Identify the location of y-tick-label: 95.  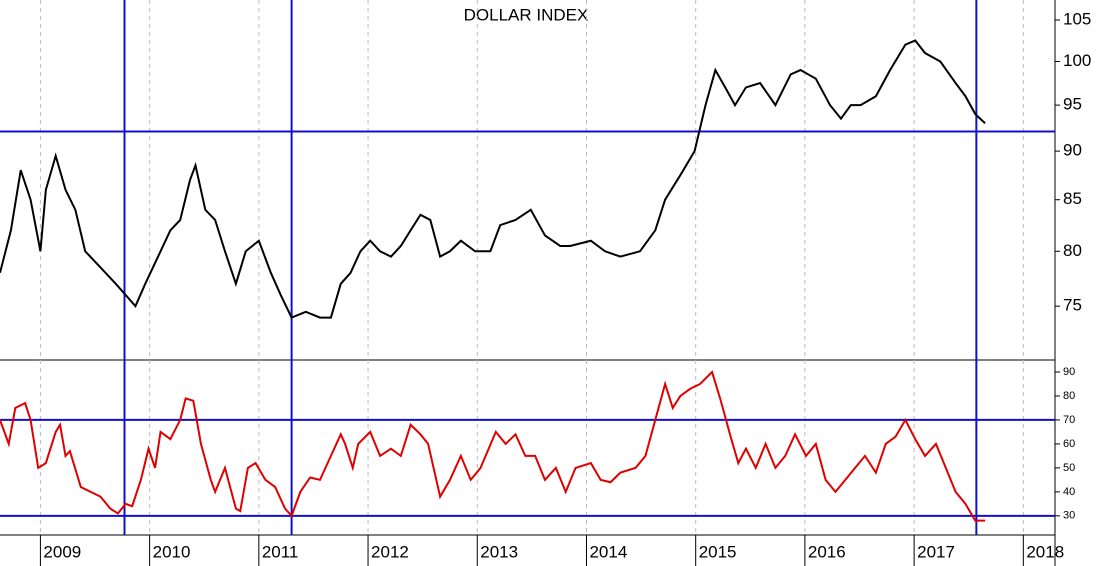
(1072, 104).